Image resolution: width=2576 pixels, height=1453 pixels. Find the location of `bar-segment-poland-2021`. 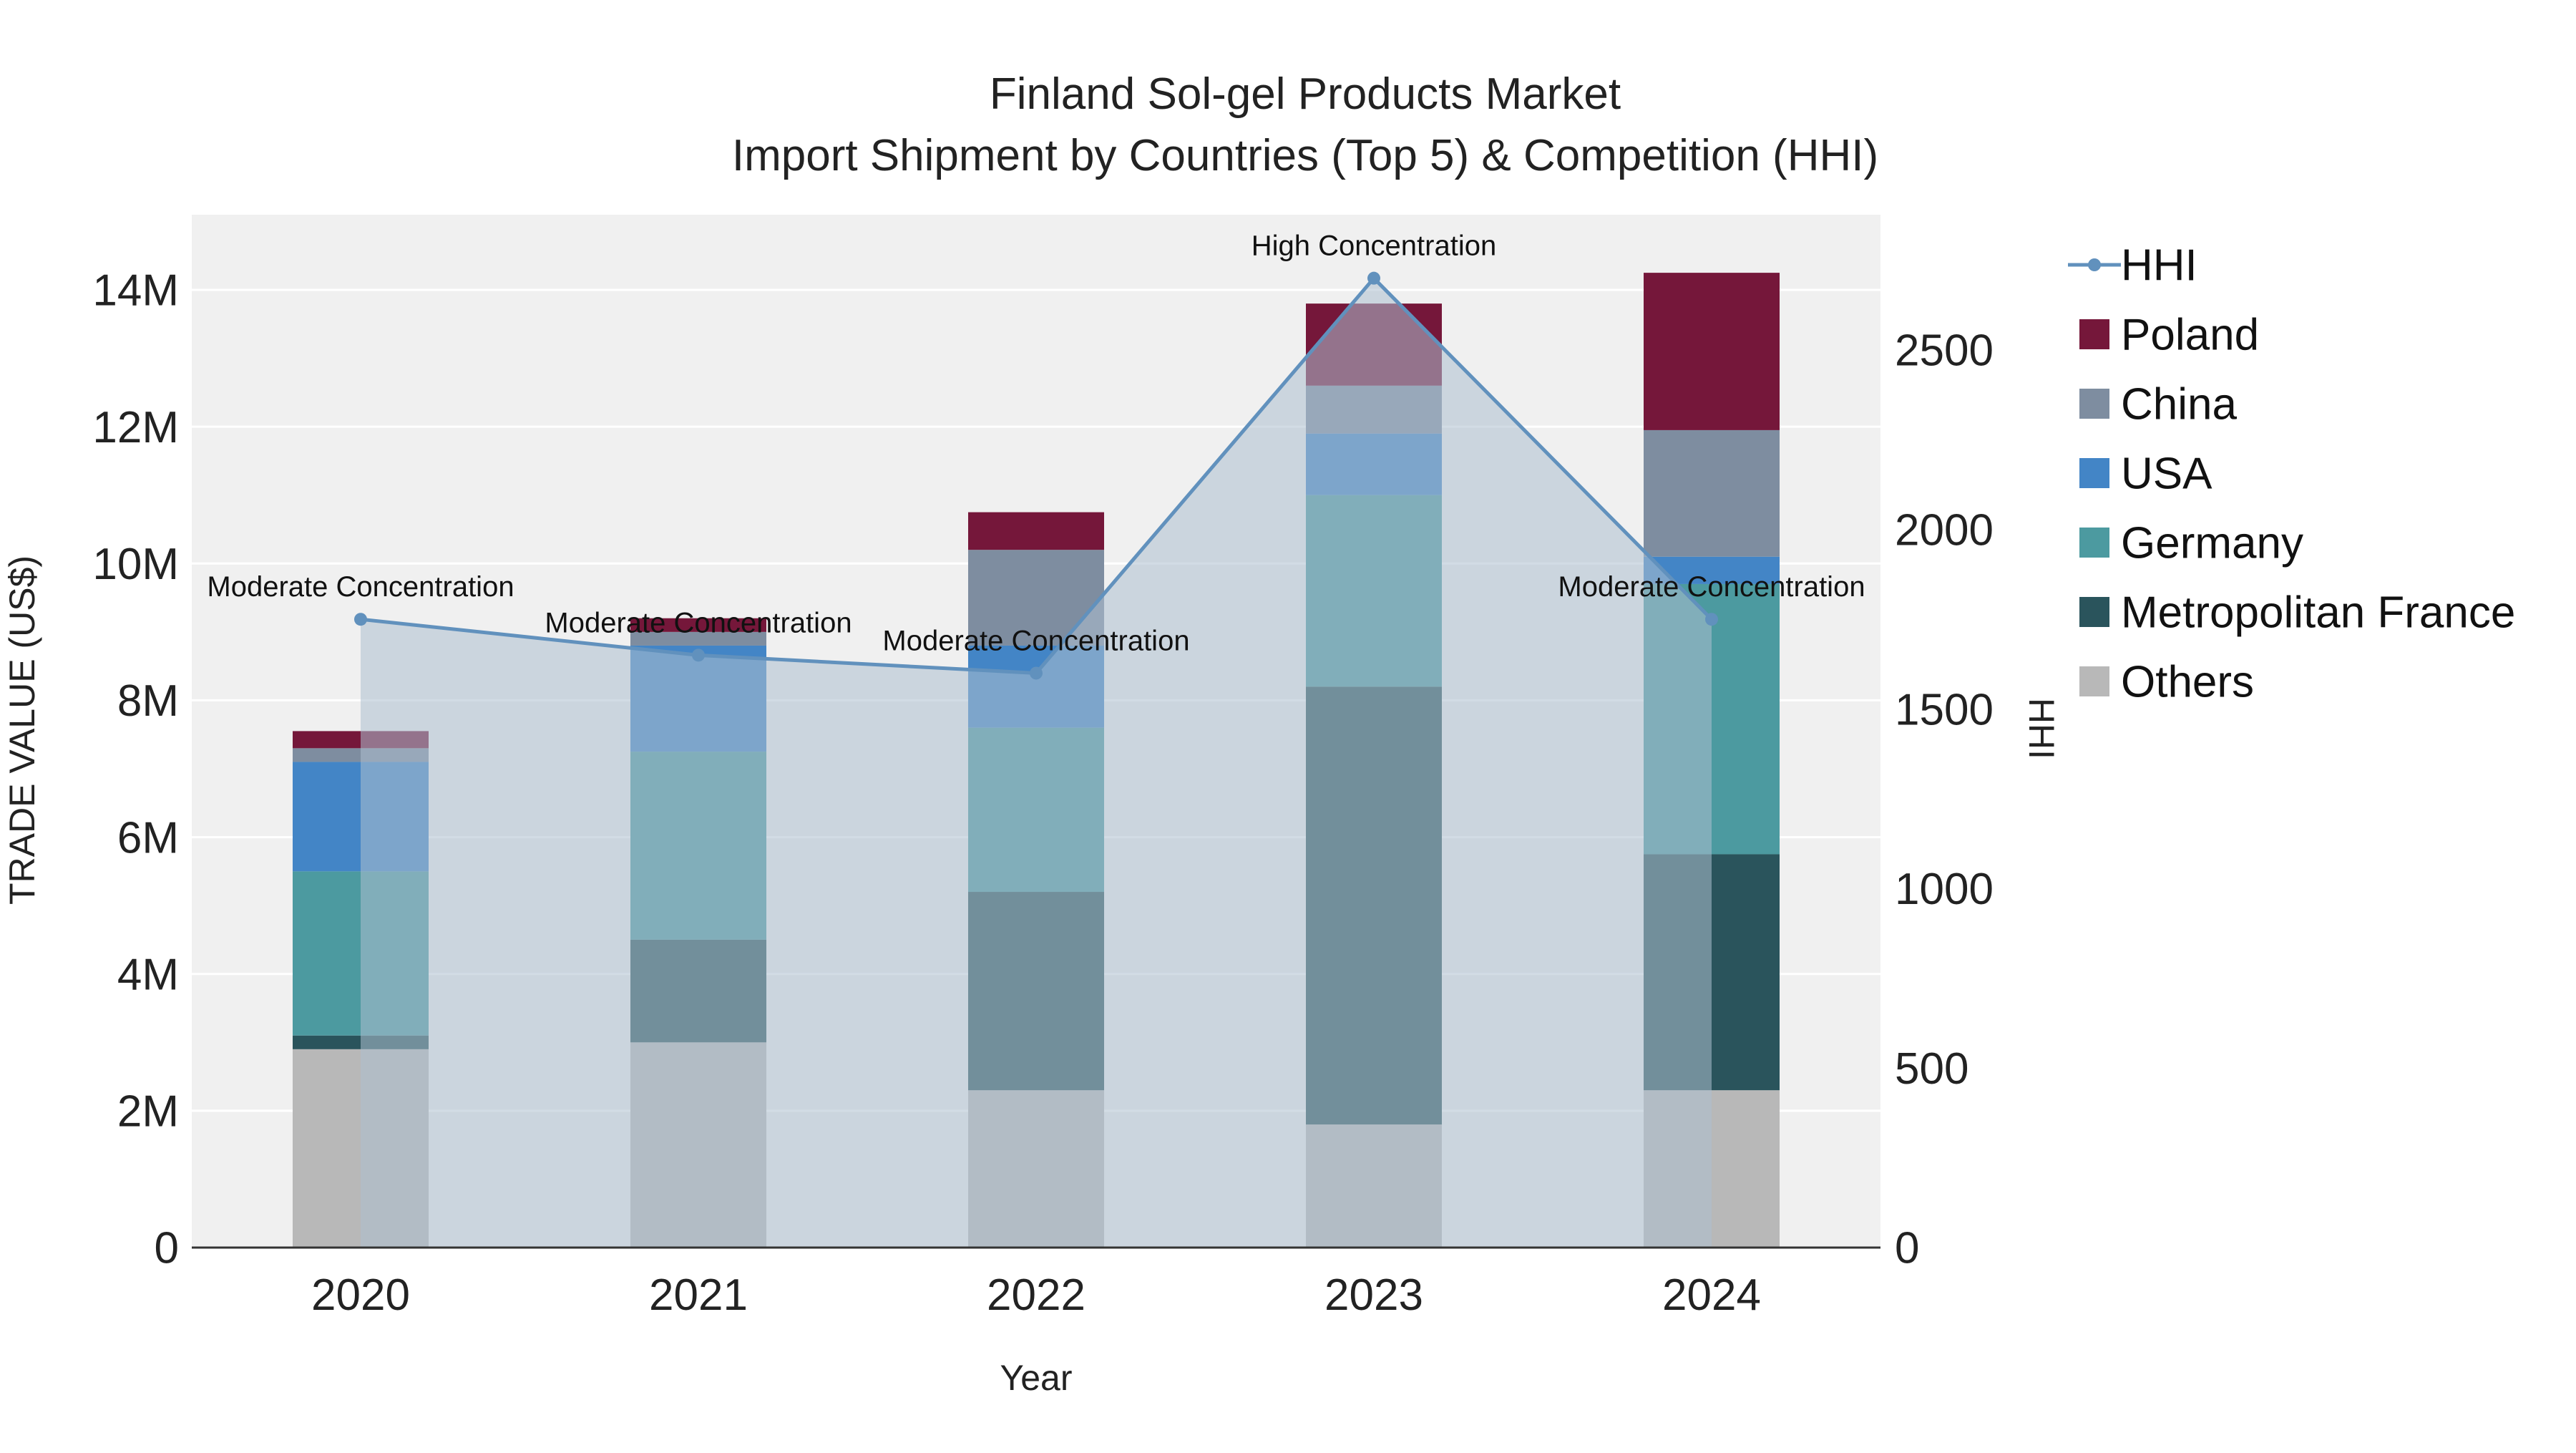

bar-segment-poland-2021 is located at coordinates (698, 625).